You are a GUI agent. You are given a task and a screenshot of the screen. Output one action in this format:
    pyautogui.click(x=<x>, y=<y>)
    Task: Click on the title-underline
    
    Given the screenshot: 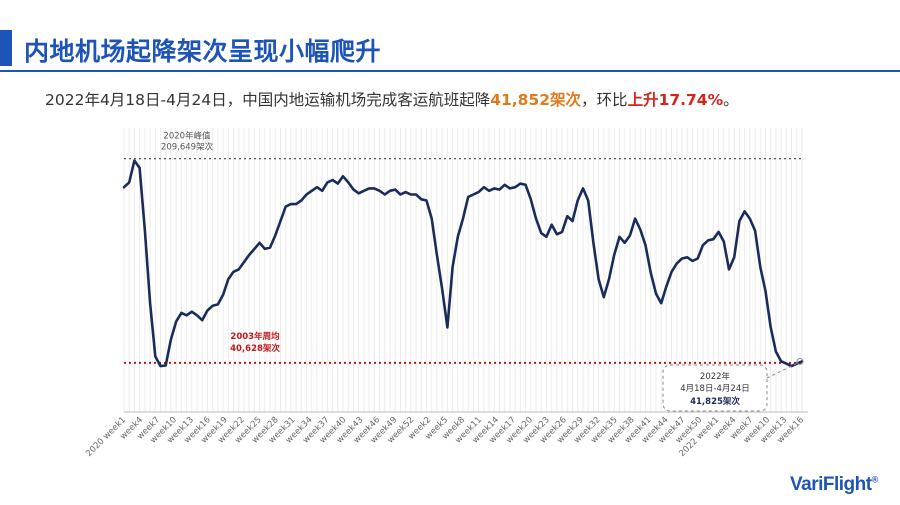 What is the action you would take?
    pyautogui.click(x=450, y=71)
    